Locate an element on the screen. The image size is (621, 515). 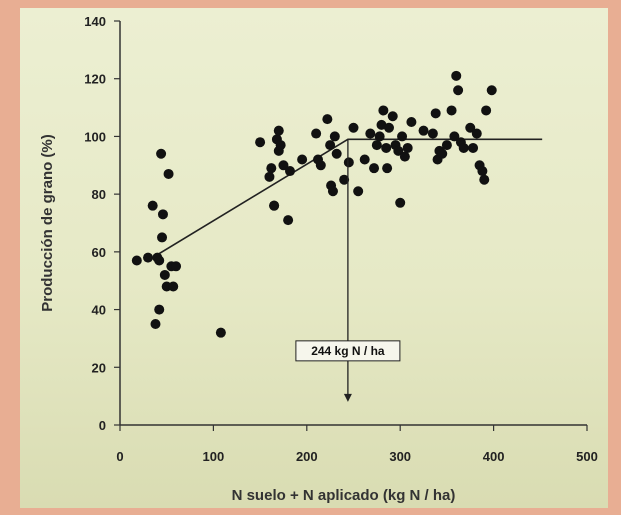
y-tick-label: 80 is located at coordinates (99, 194).